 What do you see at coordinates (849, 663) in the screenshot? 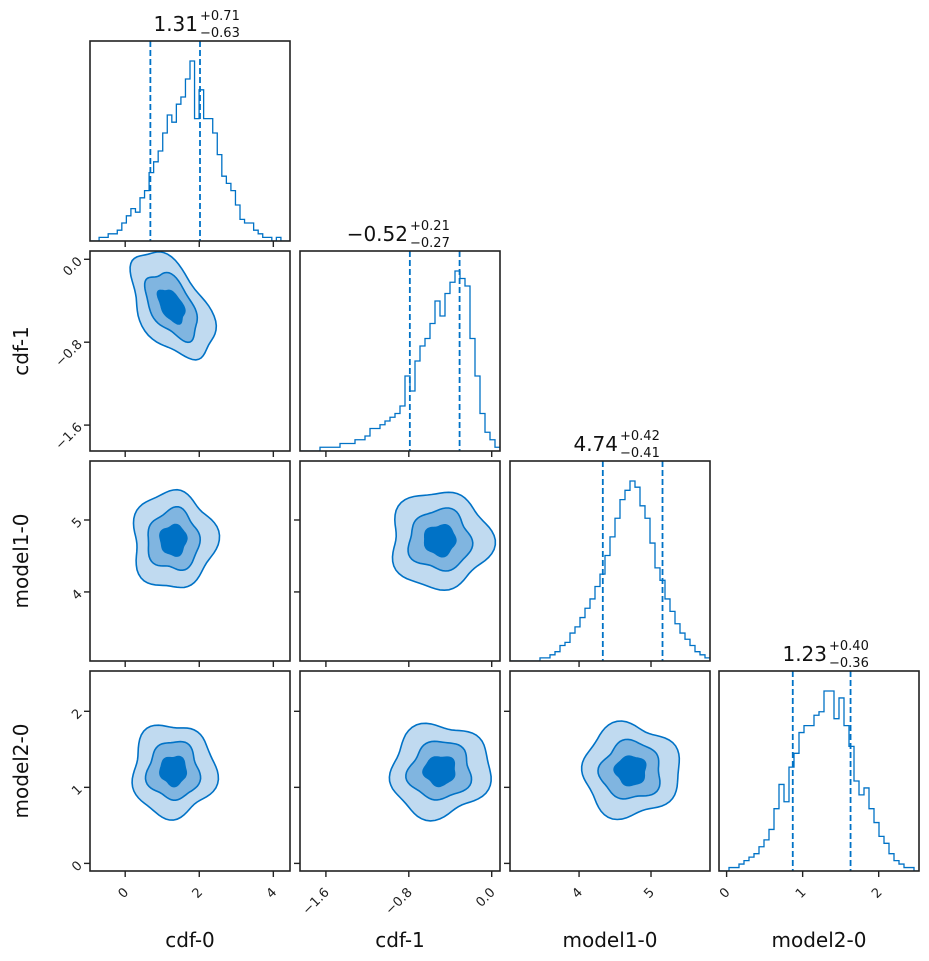
I see `panel-title-minus: −0.36` at bounding box center [849, 663].